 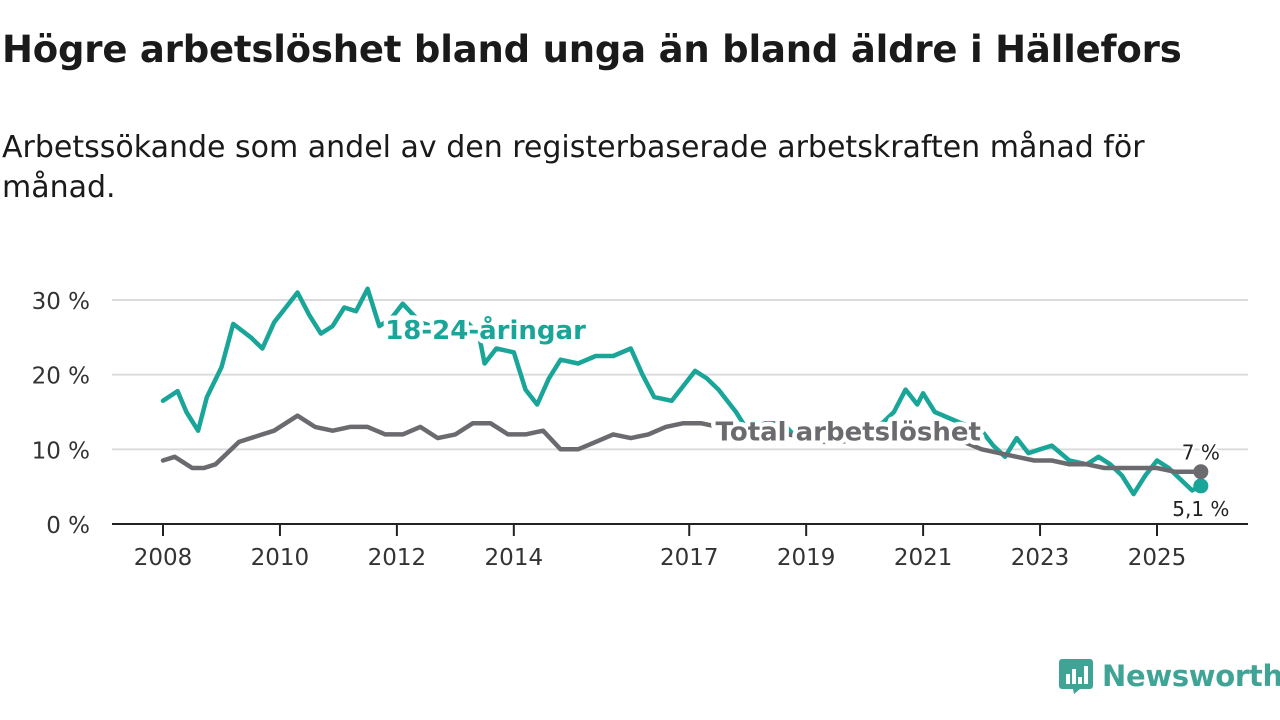 What do you see at coordinates (485, 330) in the screenshot?
I see `youth-series-label: 18-24-åringar` at bounding box center [485, 330].